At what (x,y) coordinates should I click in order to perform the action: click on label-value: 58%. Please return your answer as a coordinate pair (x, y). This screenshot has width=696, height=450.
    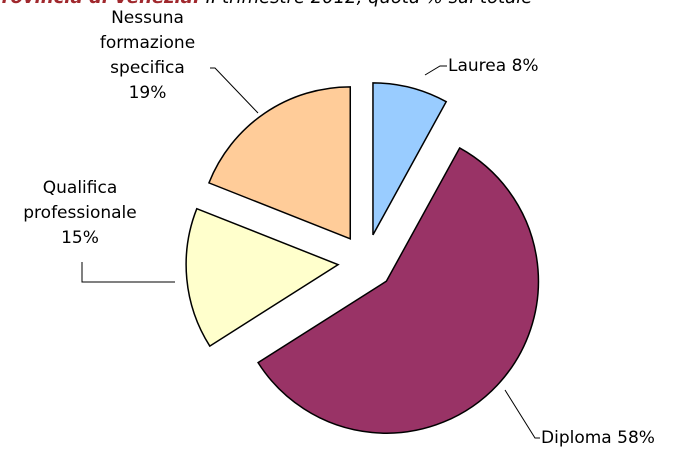
    Looking at the image, I should click on (636, 438).